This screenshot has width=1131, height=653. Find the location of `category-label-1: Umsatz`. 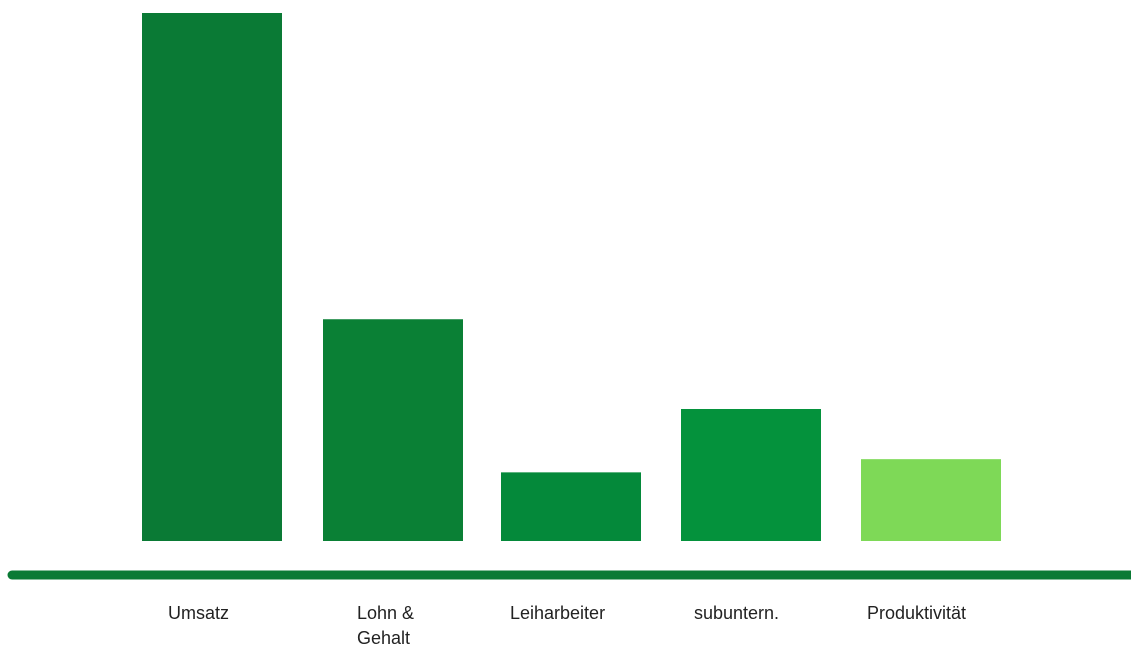

category-label-1: Umsatz is located at coordinates (198, 613).